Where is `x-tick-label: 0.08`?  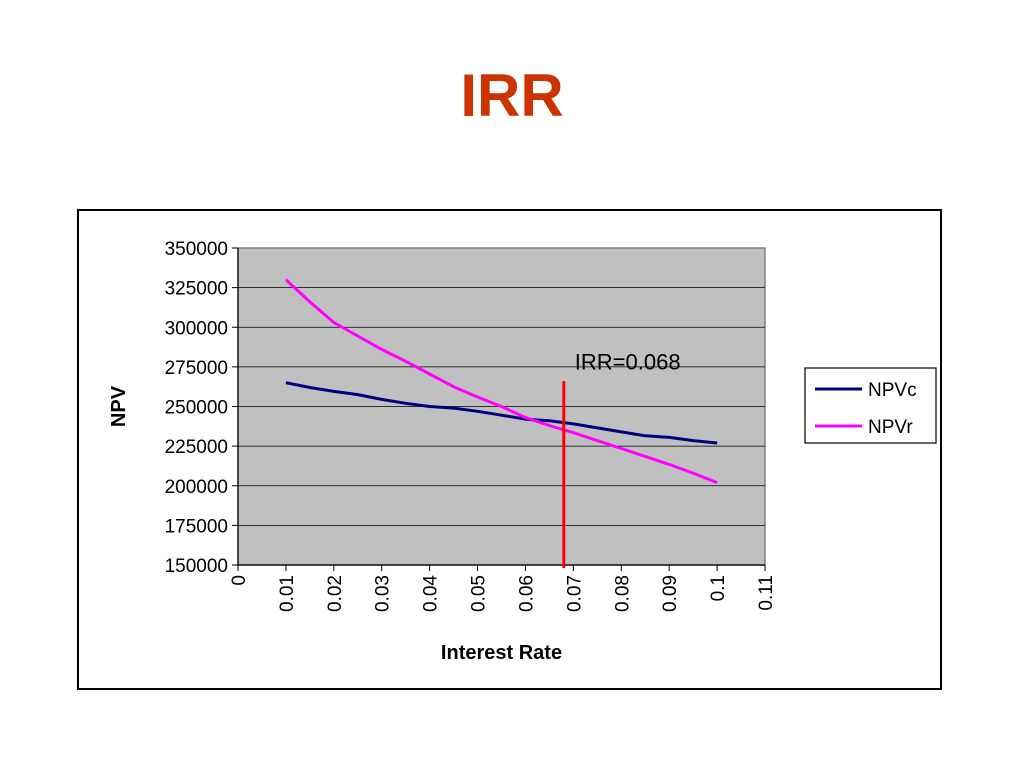
x-tick-label: 0.08 is located at coordinates (622, 593).